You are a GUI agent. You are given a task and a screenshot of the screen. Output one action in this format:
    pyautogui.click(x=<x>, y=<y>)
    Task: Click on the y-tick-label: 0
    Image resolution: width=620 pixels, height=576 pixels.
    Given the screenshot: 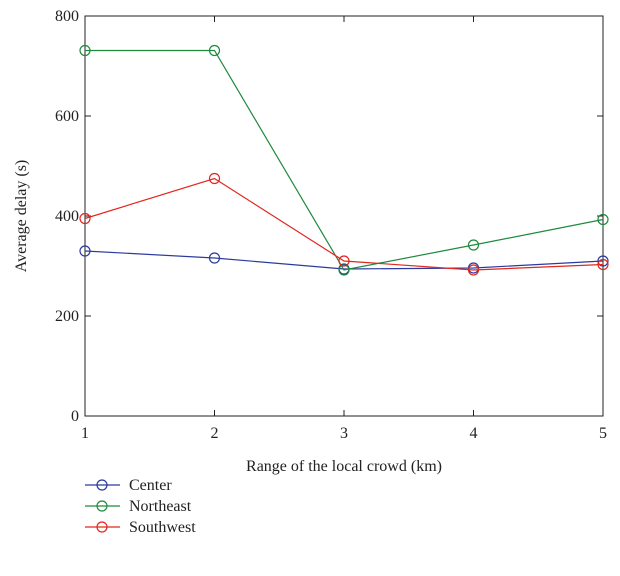 What is the action you would take?
    pyautogui.click(x=75, y=416)
    